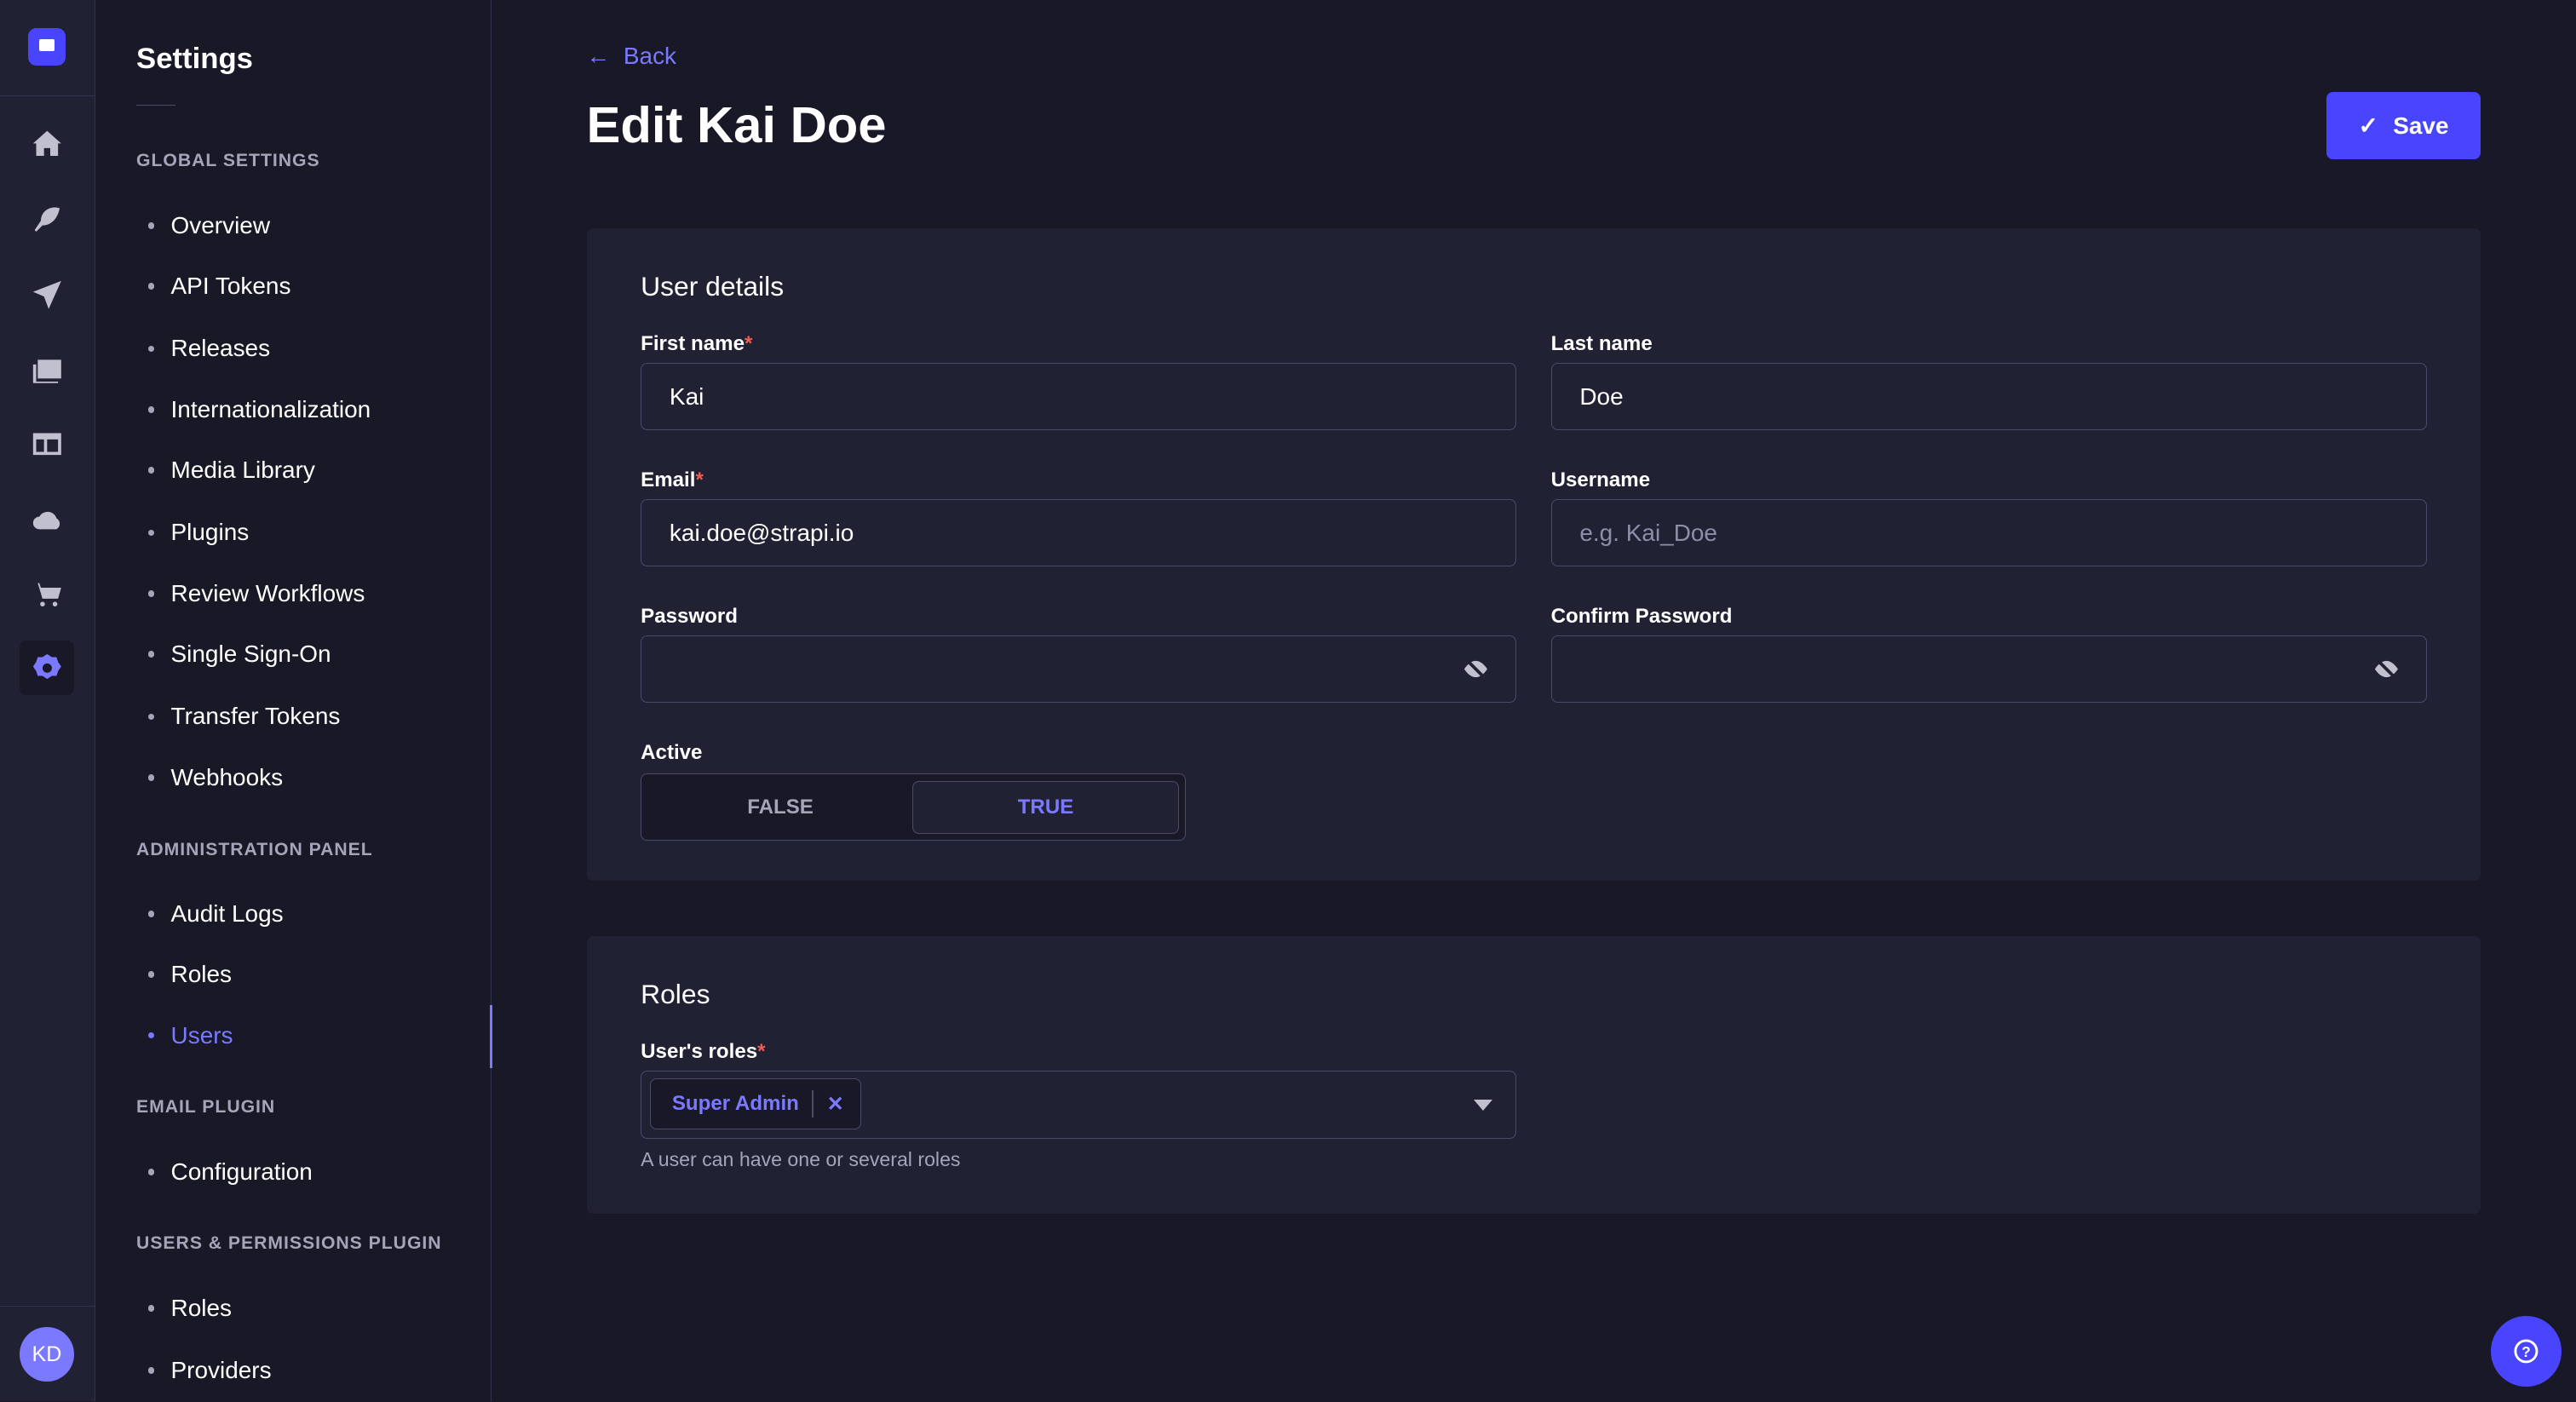  I want to click on card-title: Roles, so click(675, 994).